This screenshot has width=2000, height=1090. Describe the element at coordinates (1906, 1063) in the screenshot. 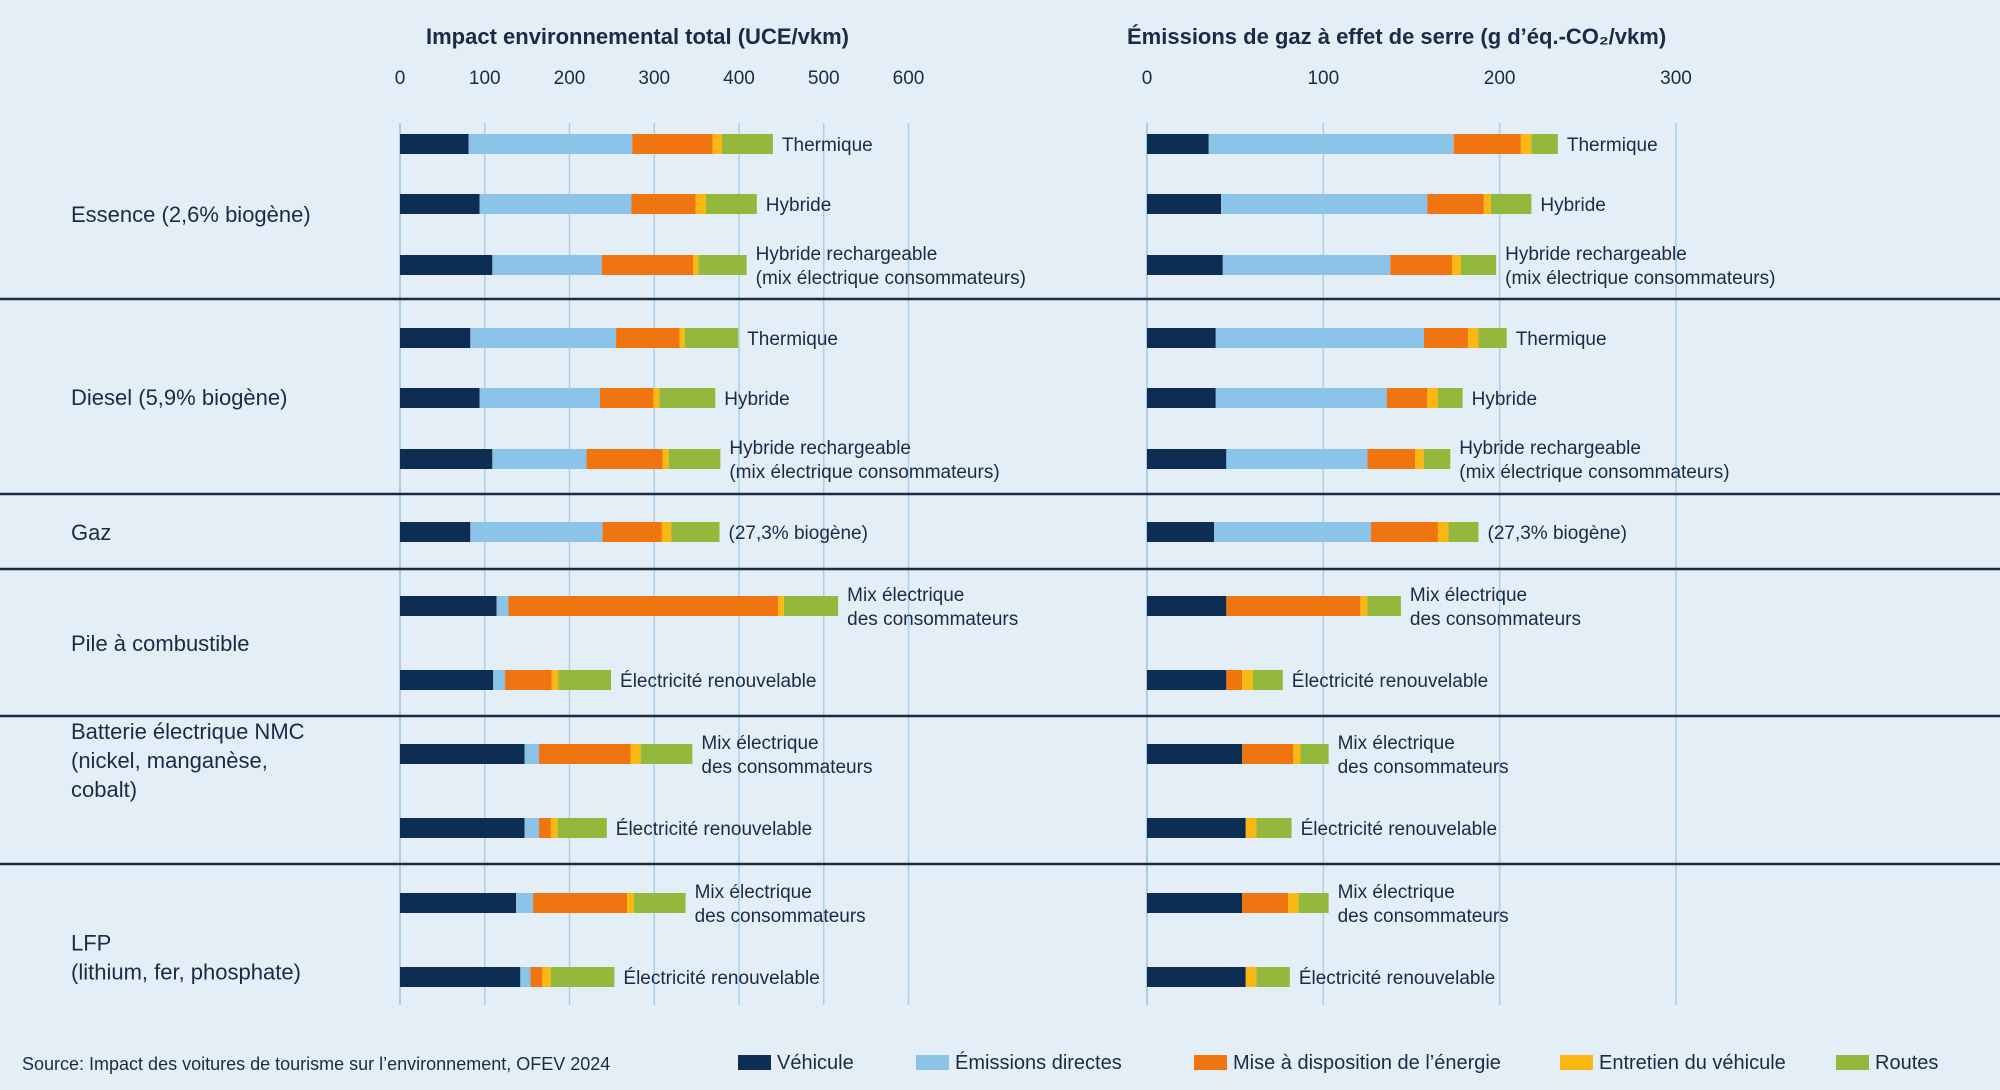

I see `legend-label-routes: Routes` at that location.